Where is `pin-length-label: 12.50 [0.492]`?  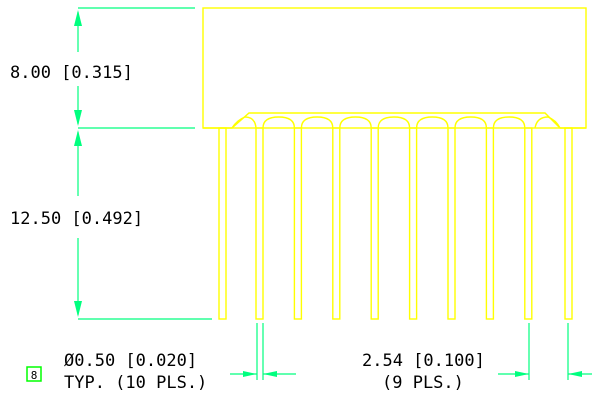 pin-length-label: 12.50 [0.492] is located at coordinates (76, 219).